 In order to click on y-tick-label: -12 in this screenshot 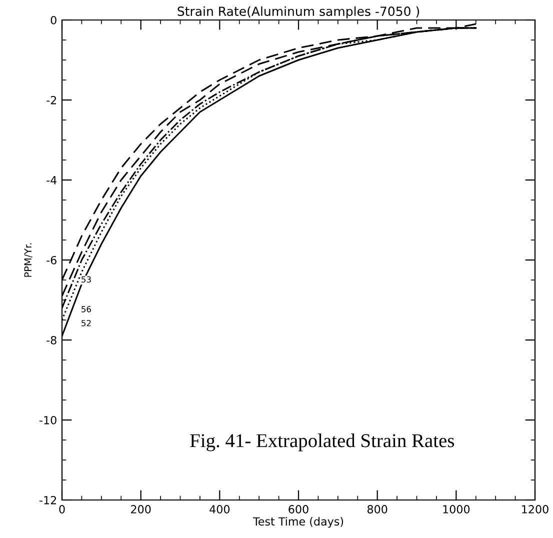, I will do `click(48, 500)`.